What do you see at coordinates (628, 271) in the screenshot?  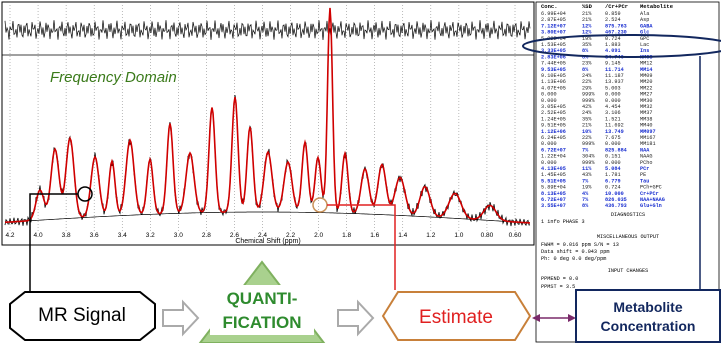 I see `table-footer: INPUT CHANGES` at bounding box center [628, 271].